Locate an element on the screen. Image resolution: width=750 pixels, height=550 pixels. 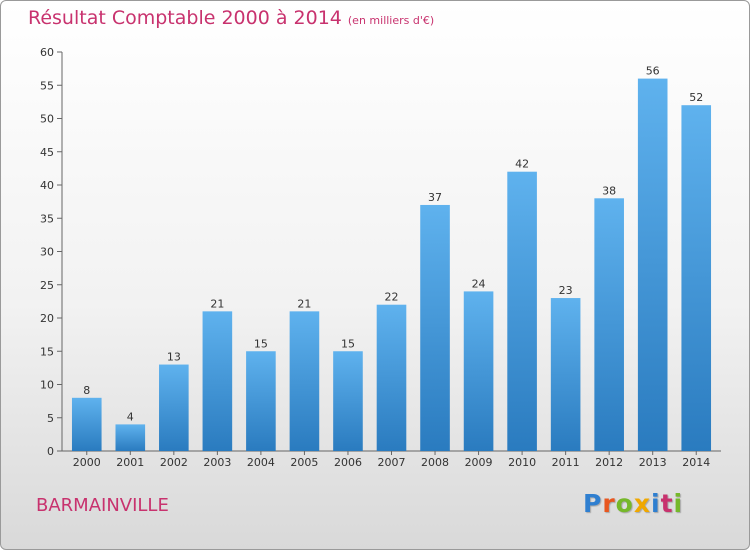
logo-letter: o is located at coordinates (624, 503).